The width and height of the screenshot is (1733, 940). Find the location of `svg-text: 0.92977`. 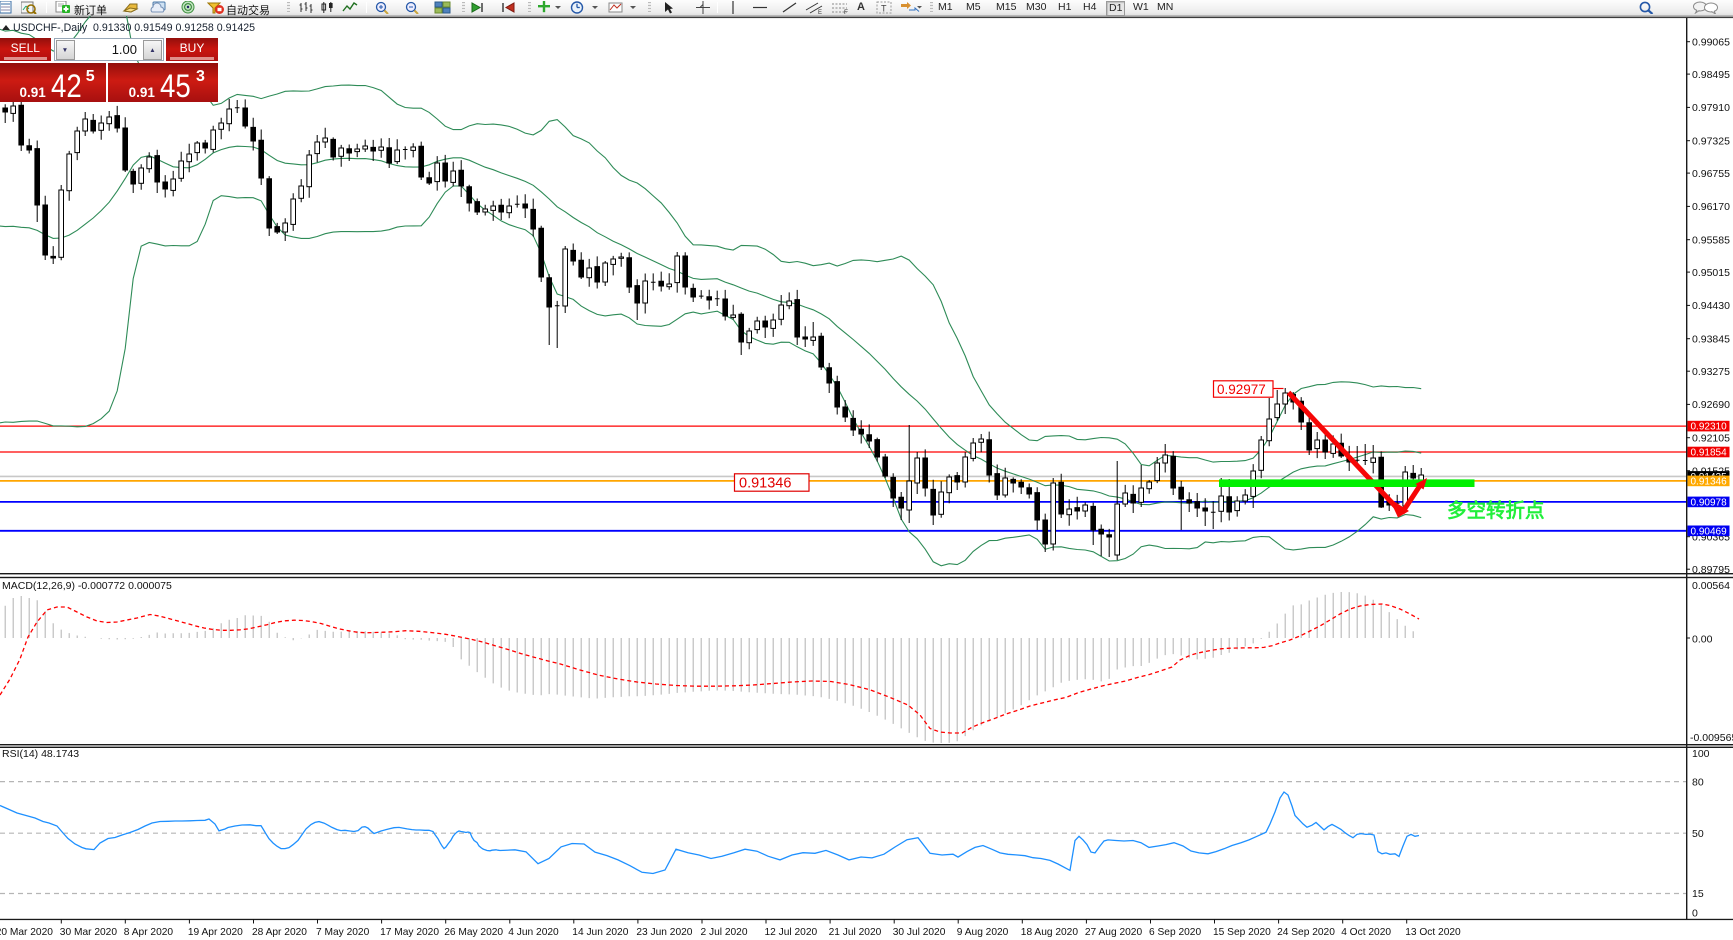

svg-text: 0.92977 is located at coordinates (1241, 389).